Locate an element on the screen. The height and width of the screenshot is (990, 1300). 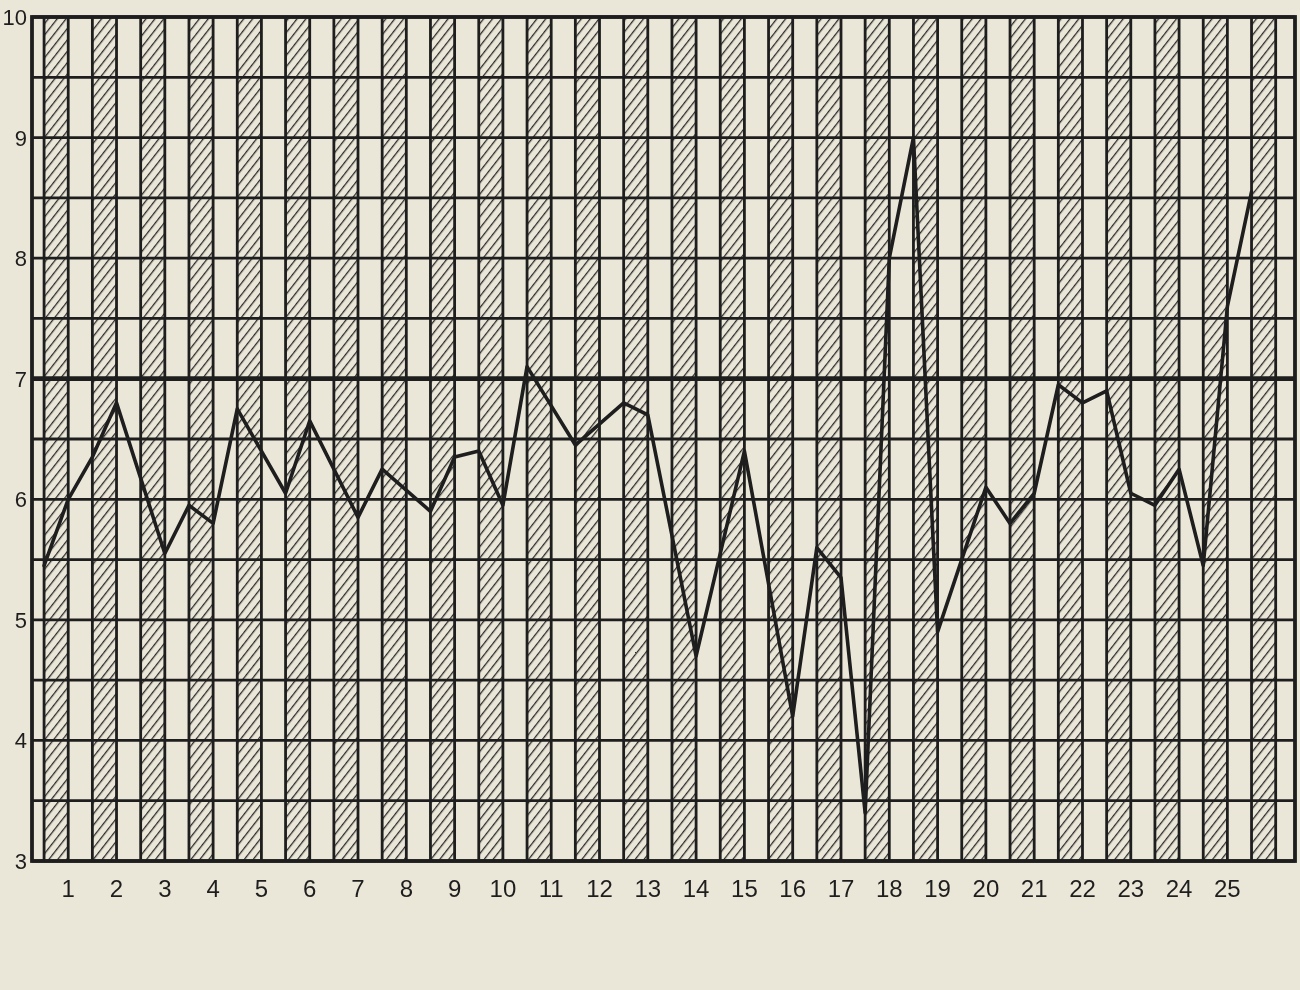
x-tick-label: 16 is located at coordinates (793, 888).